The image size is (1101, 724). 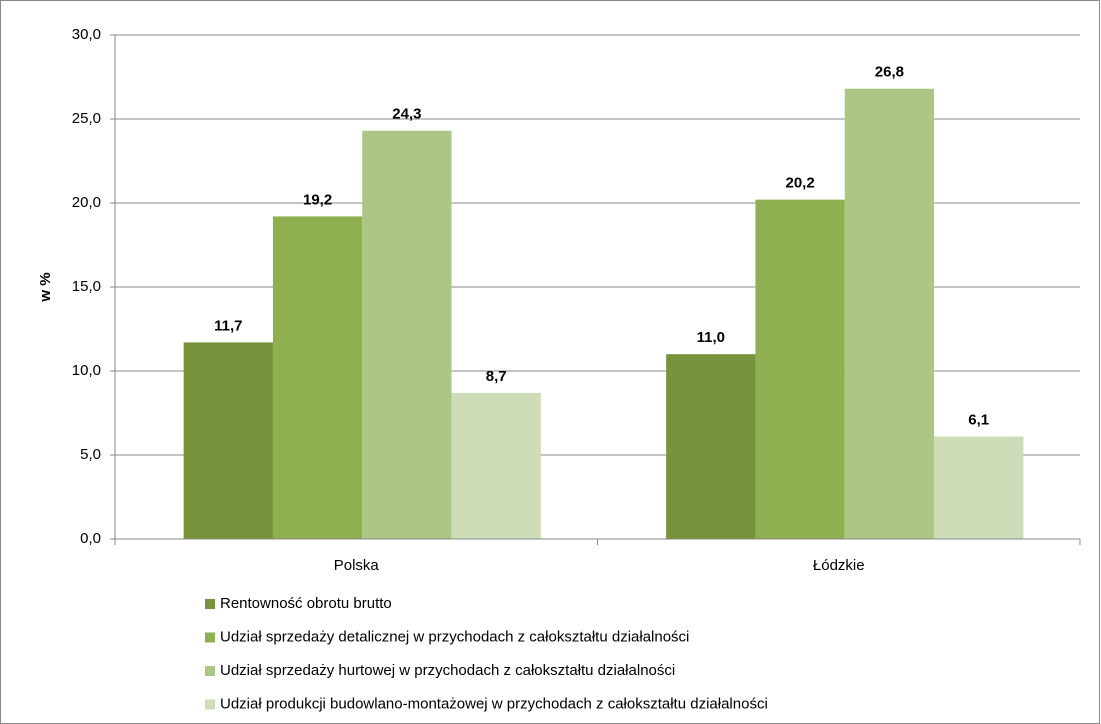 What do you see at coordinates (357, 565) in the screenshot?
I see `x-tick-label: Polska` at bounding box center [357, 565].